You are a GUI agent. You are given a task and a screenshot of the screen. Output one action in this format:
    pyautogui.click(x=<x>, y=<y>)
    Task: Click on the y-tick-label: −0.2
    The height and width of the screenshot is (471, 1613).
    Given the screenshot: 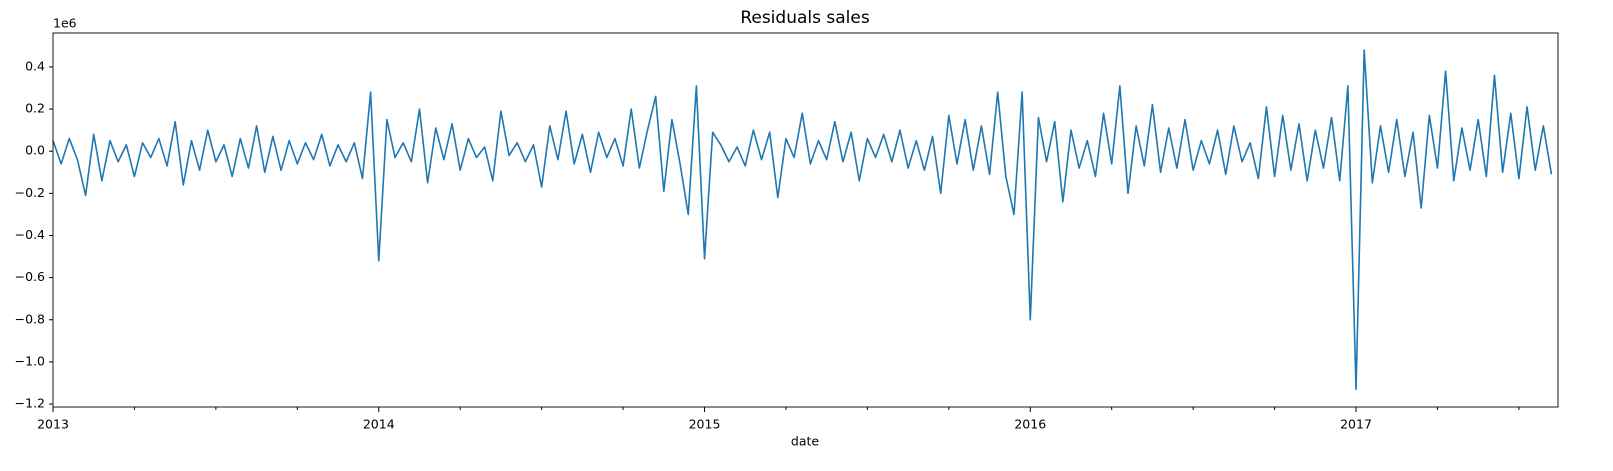 What is the action you would take?
    pyautogui.click(x=30, y=192)
    